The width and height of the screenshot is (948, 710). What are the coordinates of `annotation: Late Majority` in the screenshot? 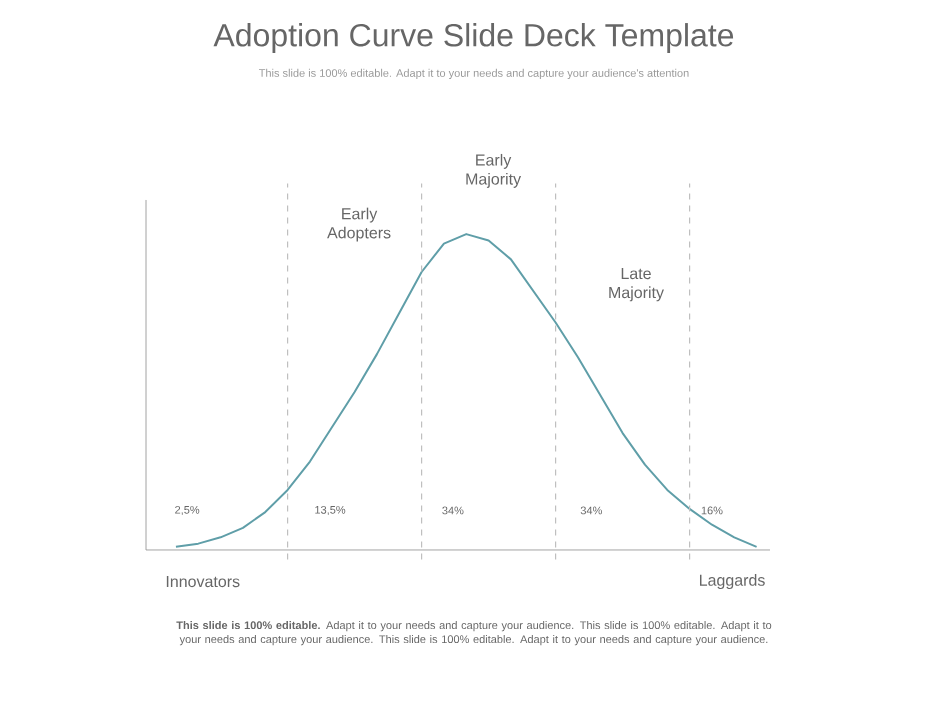 It's located at (636, 284).